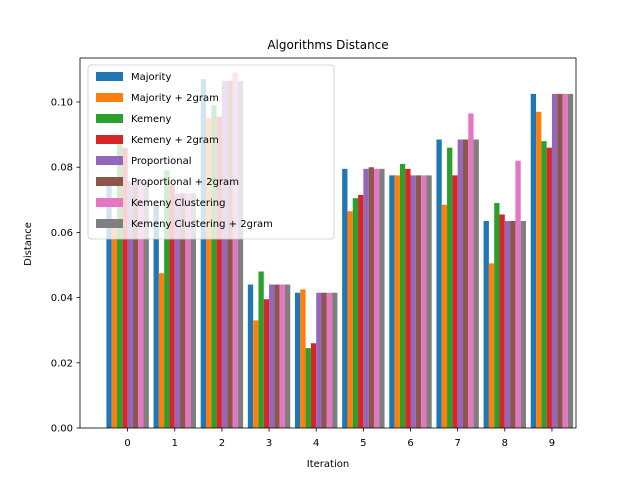  What do you see at coordinates (28, 244) in the screenshot?
I see `y-axis-label: Distance` at bounding box center [28, 244].